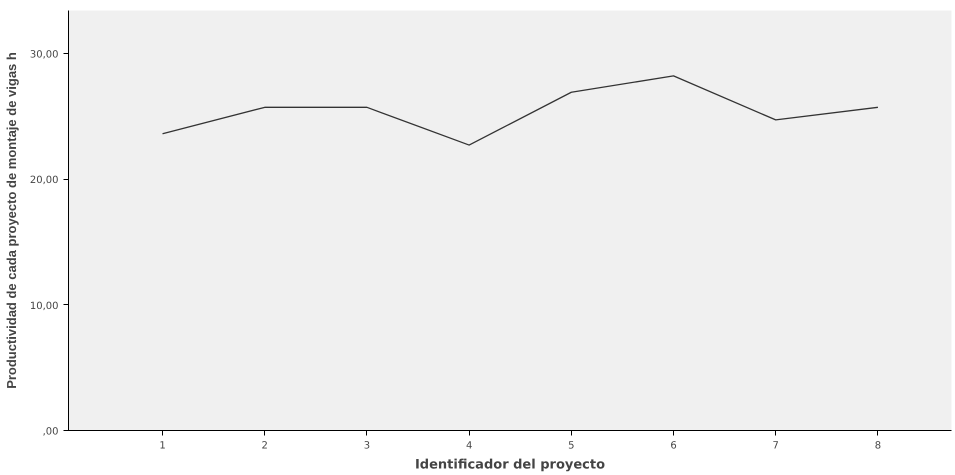  I want to click on x-tick-label: 7, so click(775, 446).